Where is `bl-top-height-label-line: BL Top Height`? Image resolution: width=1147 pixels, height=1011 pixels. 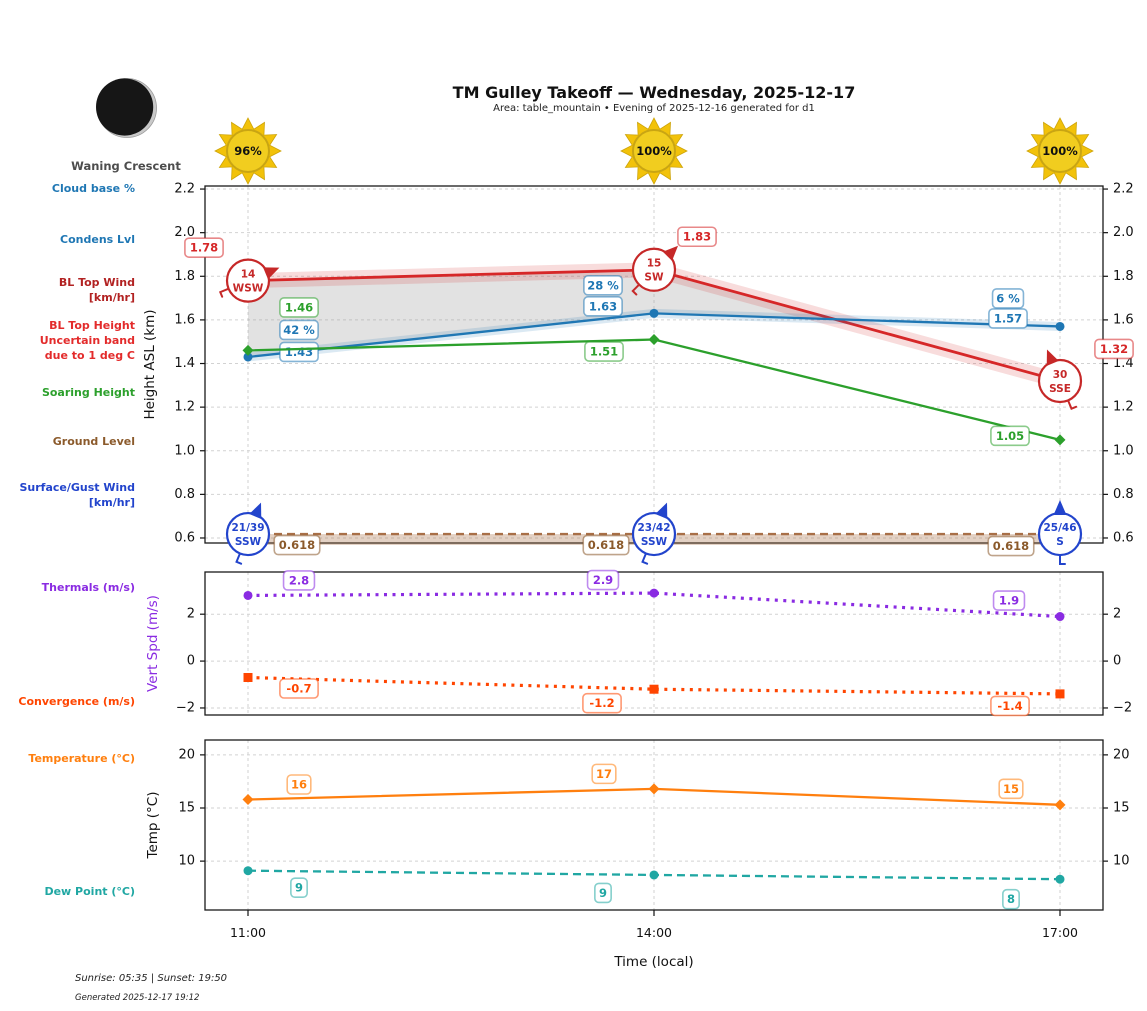 bl-top-height-label-line: BL Top Height is located at coordinates (92, 325).